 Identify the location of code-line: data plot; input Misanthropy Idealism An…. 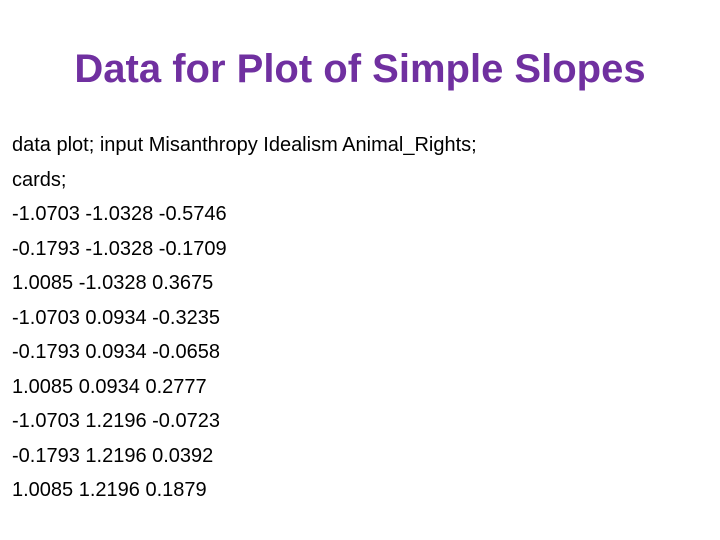
(244, 145).